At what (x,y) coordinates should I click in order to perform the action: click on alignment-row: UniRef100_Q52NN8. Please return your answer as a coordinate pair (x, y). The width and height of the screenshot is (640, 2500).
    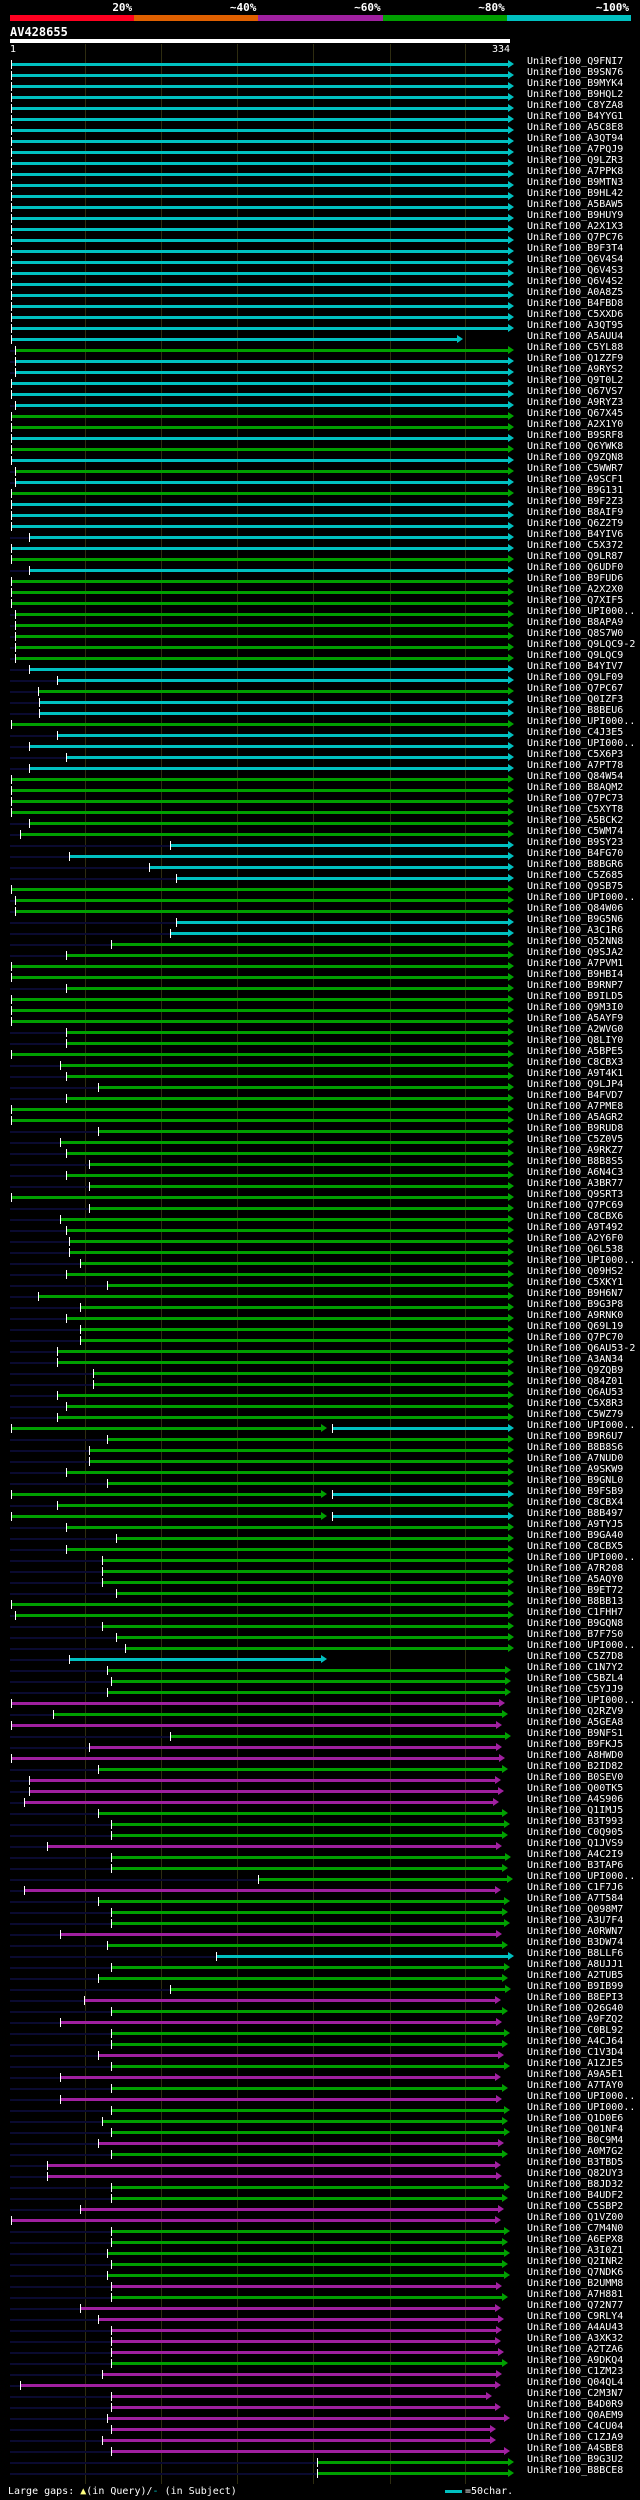
    Looking at the image, I should click on (320, 943).